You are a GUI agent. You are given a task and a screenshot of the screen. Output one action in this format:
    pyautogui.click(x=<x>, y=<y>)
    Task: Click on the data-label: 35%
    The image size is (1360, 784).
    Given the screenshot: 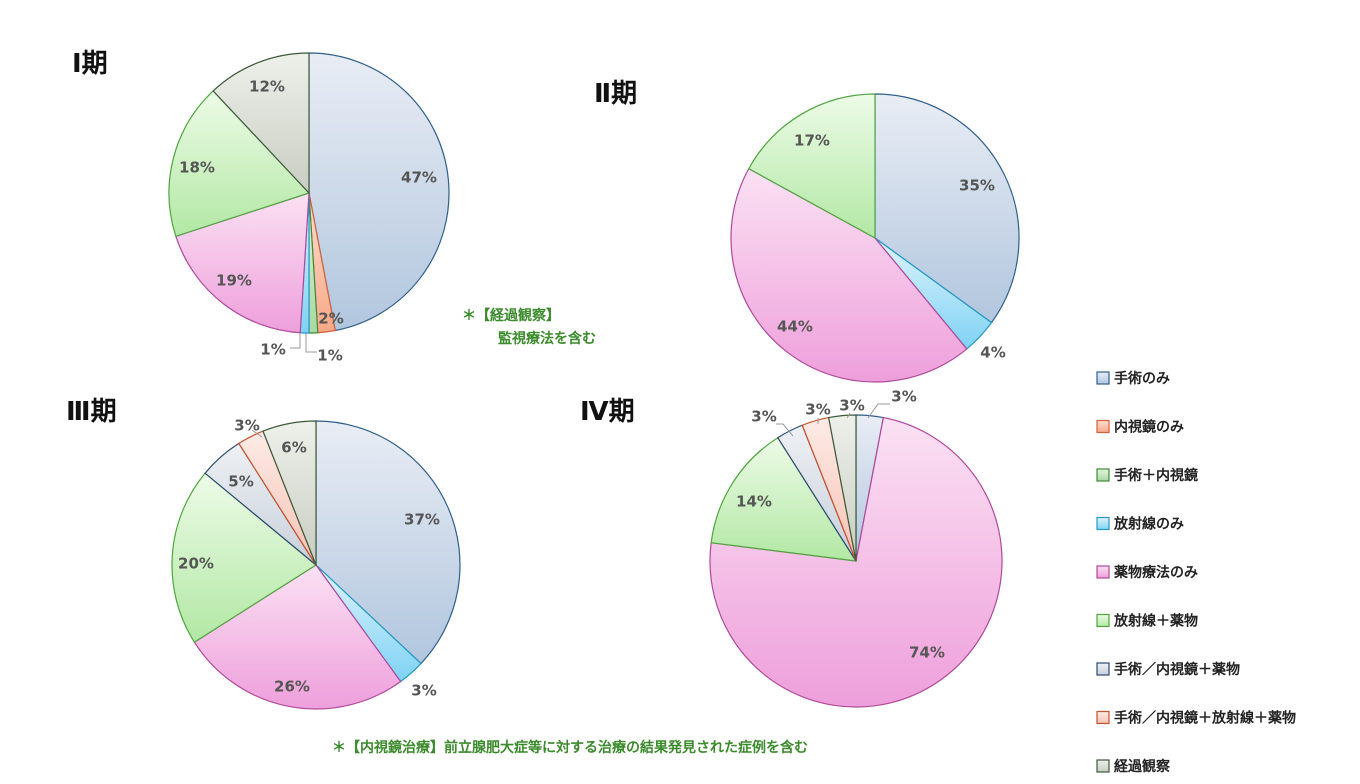 What is the action you would take?
    pyautogui.click(x=977, y=186)
    